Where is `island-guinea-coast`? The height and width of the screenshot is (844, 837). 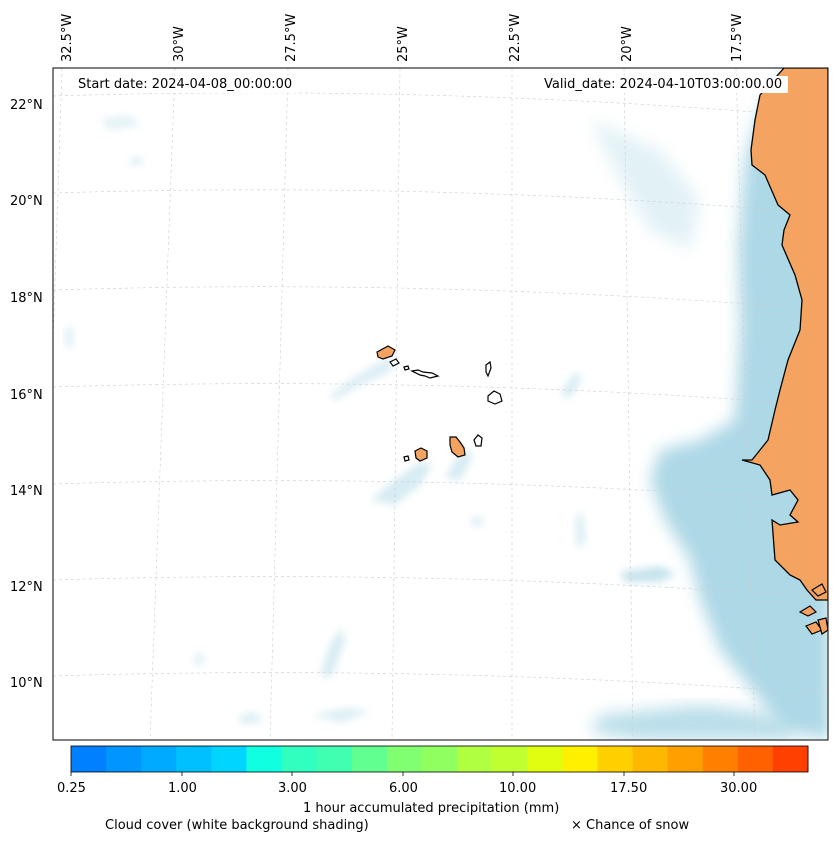
island-guinea-coast is located at coordinates (819, 590).